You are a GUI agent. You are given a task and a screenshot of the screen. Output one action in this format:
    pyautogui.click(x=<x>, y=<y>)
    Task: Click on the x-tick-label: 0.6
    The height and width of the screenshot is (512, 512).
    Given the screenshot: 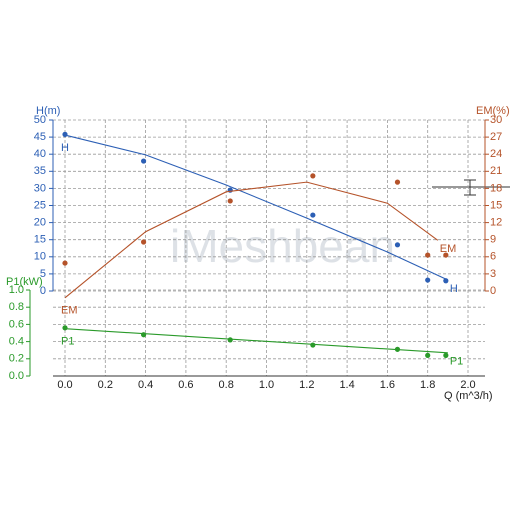 What is the action you would take?
    pyautogui.click(x=185, y=385)
    